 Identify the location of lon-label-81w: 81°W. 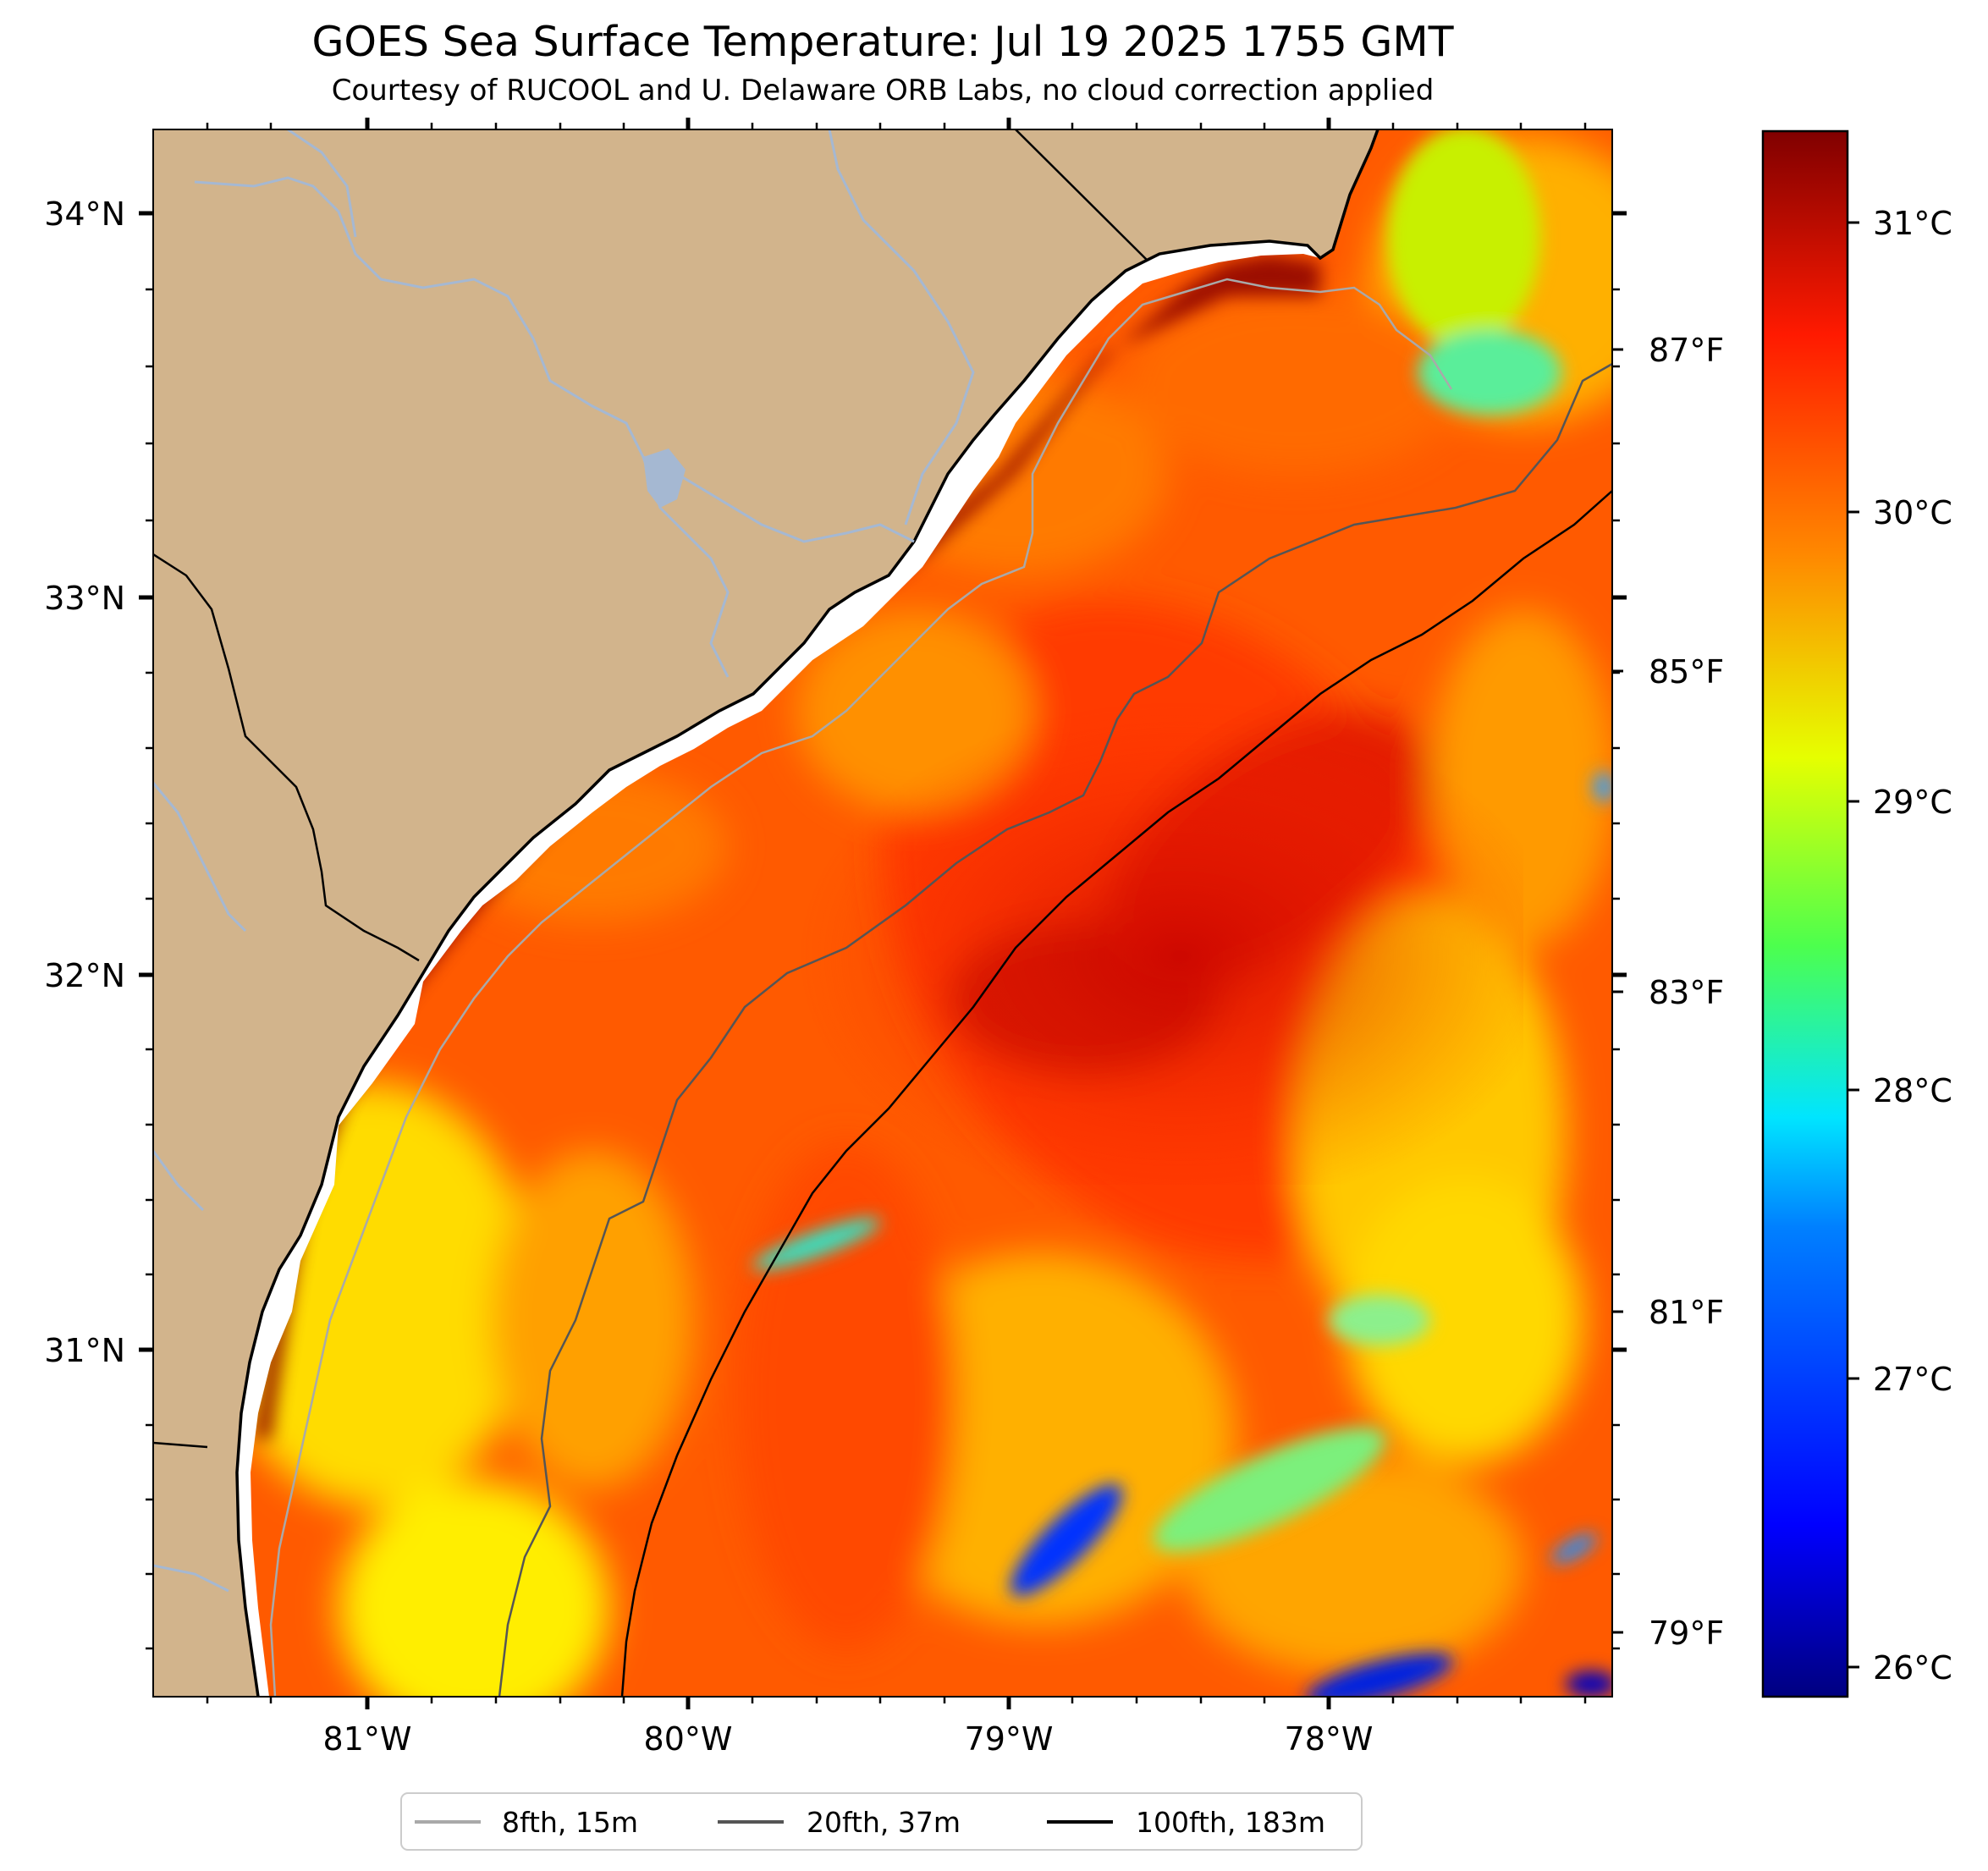
(367, 1739).